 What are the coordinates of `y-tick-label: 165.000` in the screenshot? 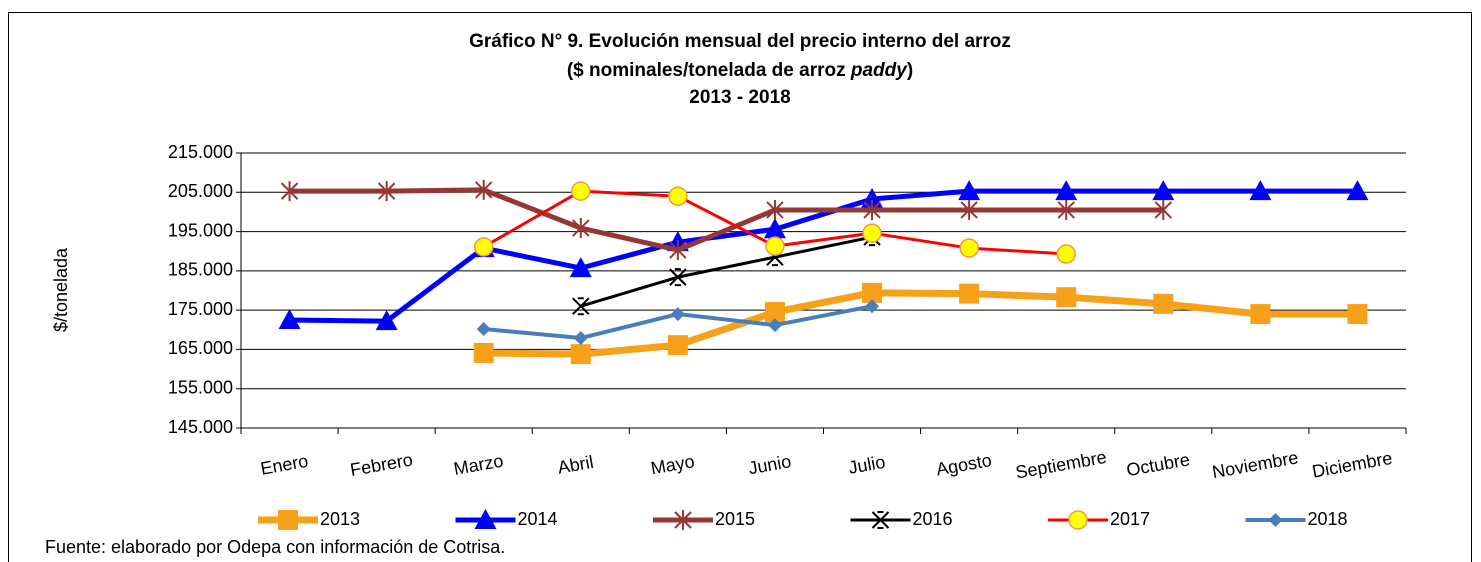 It's located at (200, 348).